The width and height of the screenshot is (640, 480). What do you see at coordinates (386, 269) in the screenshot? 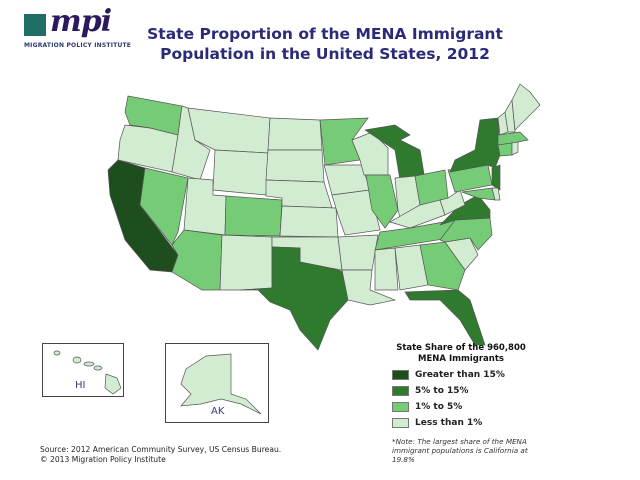
I see `state-ms` at bounding box center [386, 269].